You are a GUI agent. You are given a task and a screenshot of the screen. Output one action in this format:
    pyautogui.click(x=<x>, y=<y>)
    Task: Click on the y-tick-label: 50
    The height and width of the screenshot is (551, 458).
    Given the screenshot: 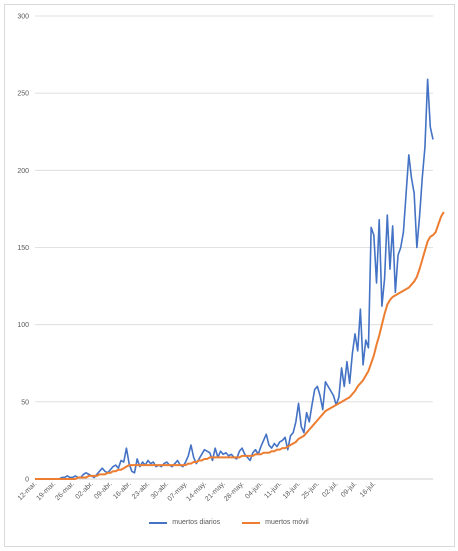 What is the action you would take?
    pyautogui.click(x=25, y=402)
    